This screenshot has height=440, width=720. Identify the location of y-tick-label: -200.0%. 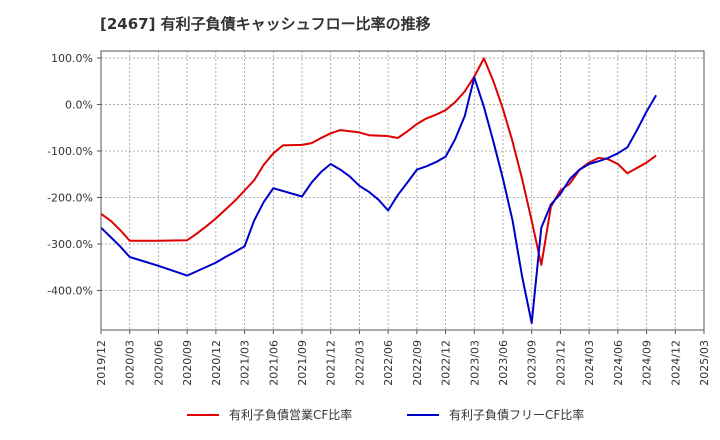
(70, 197).